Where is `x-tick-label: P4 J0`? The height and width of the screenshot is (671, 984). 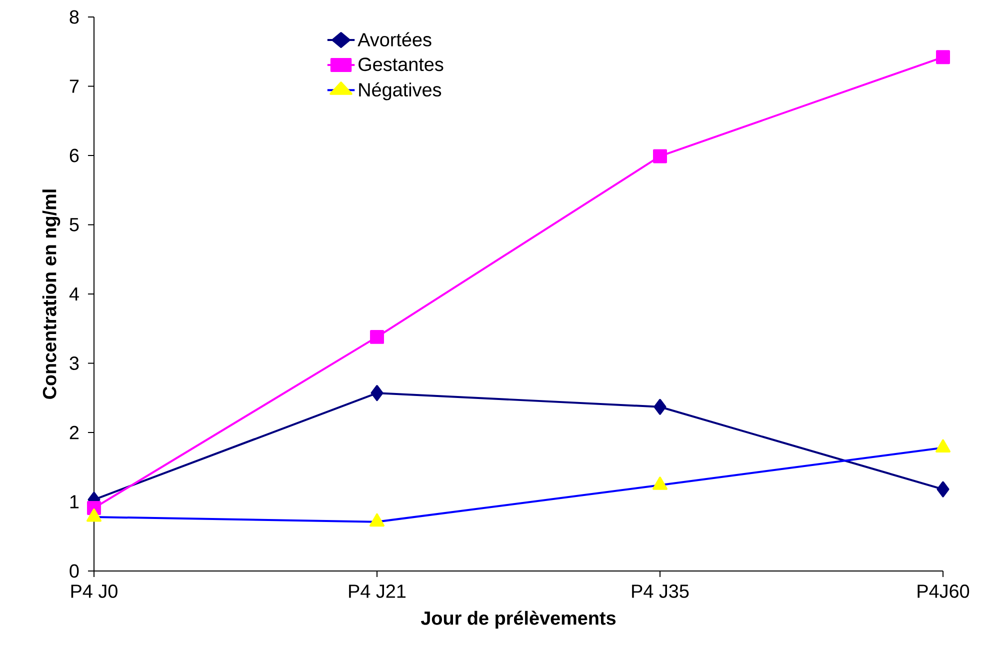
x-tick-label: P4 J0 is located at coordinates (94, 591).